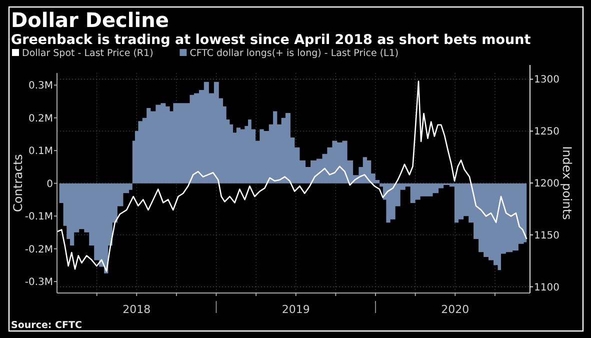  What do you see at coordinates (38, 217) in the screenshot?
I see `y-tick-label: -0.1M` at bounding box center [38, 217].